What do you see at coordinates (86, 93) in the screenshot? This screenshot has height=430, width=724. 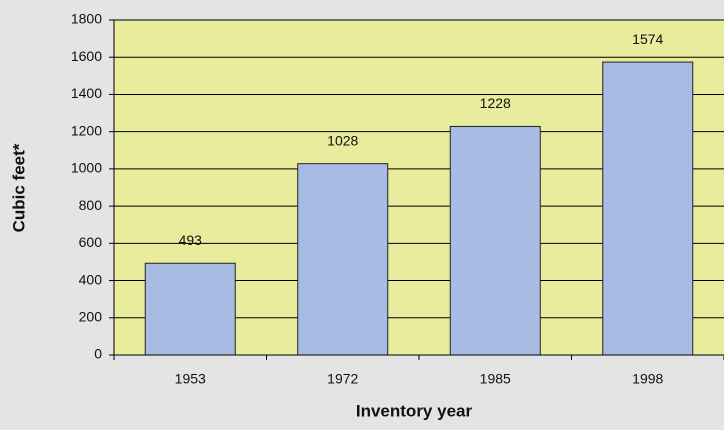 I see `y-tick-label: 1400` at bounding box center [86, 93].